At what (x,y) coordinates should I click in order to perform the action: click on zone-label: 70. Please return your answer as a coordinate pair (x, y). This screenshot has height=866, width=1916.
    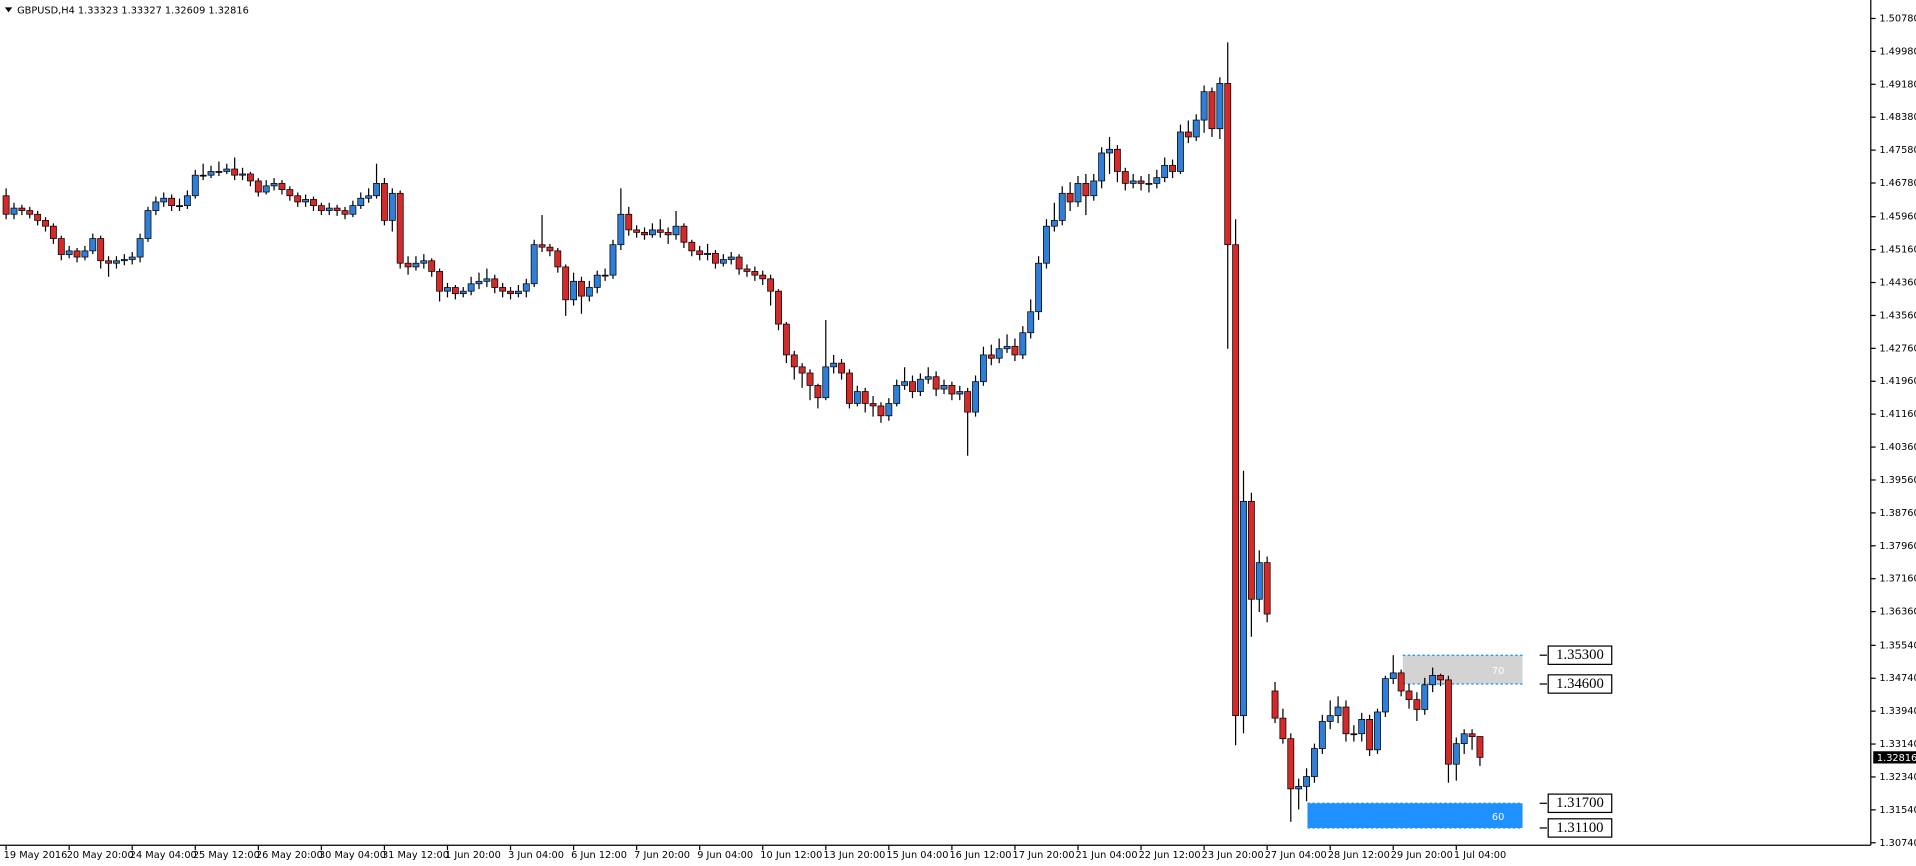
    Looking at the image, I should click on (1498, 671).